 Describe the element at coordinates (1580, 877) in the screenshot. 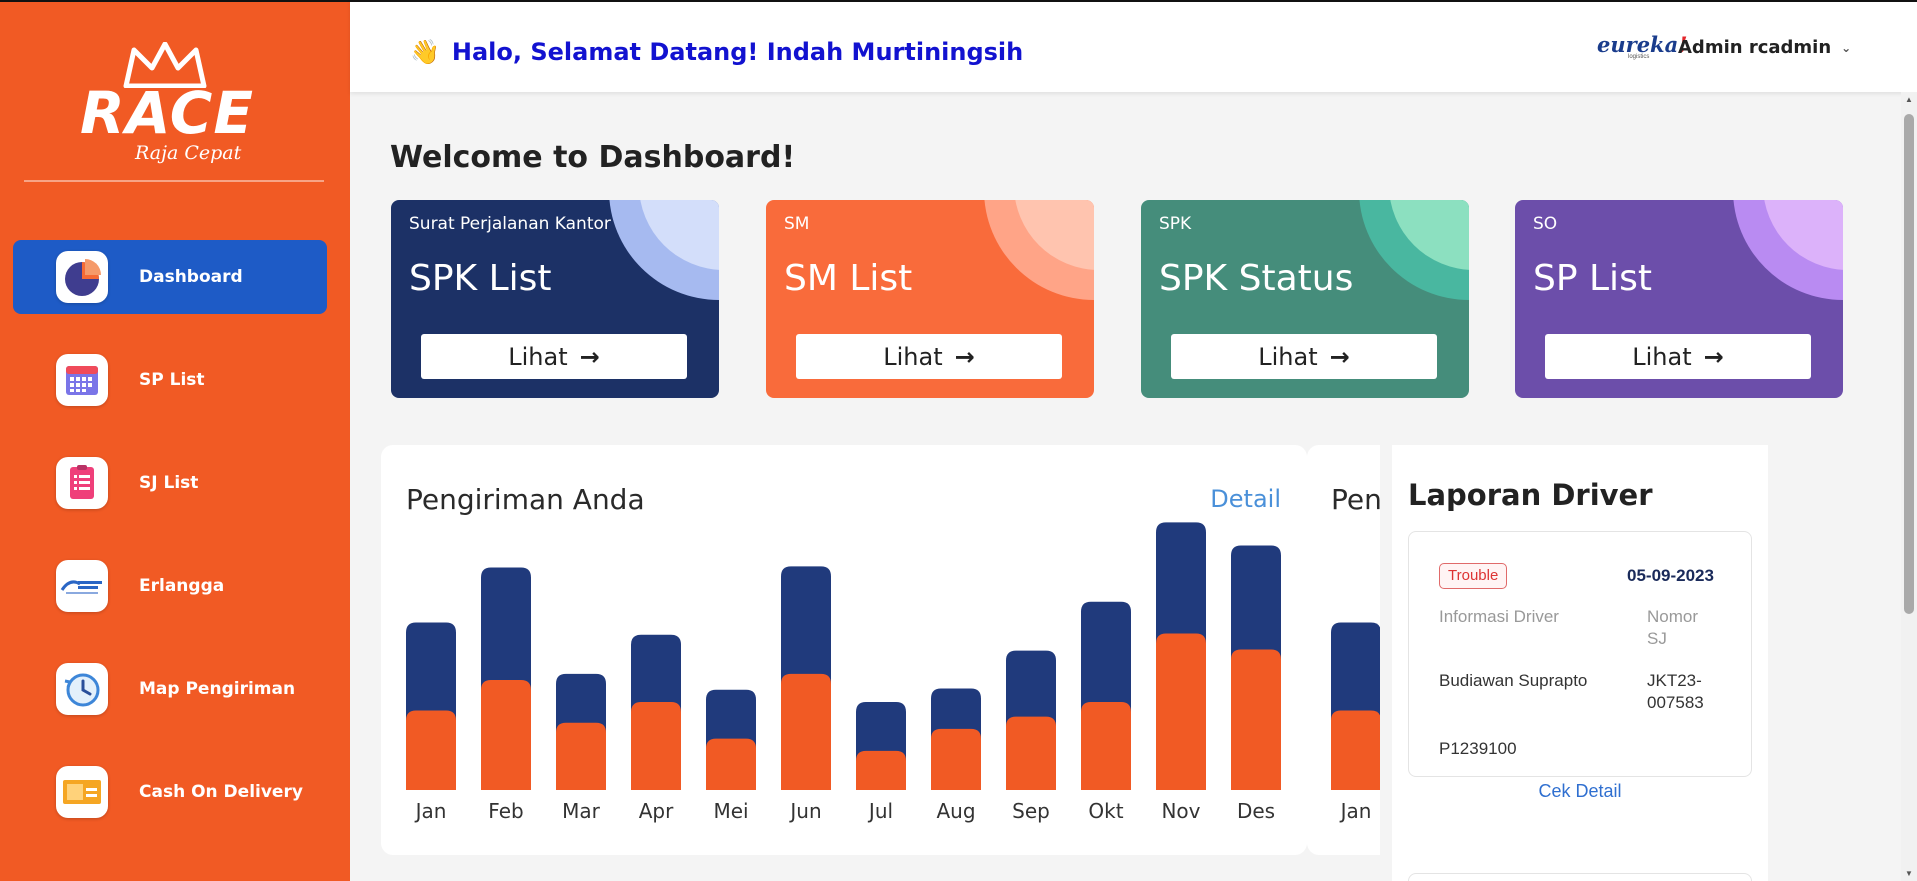

I see `driver-report-card` at that location.